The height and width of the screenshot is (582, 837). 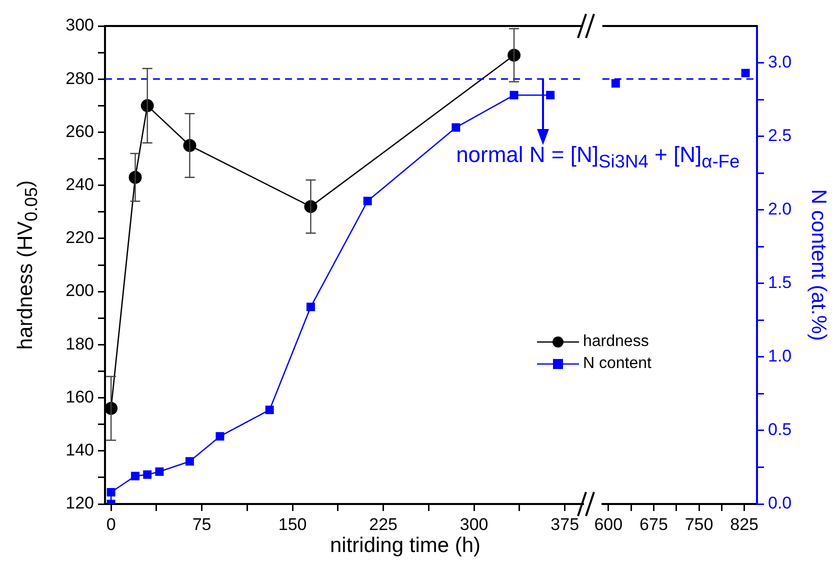 What do you see at coordinates (780, 356) in the screenshot?
I see `y2-tick-label: 1.0` at bounding box center [780, 356].